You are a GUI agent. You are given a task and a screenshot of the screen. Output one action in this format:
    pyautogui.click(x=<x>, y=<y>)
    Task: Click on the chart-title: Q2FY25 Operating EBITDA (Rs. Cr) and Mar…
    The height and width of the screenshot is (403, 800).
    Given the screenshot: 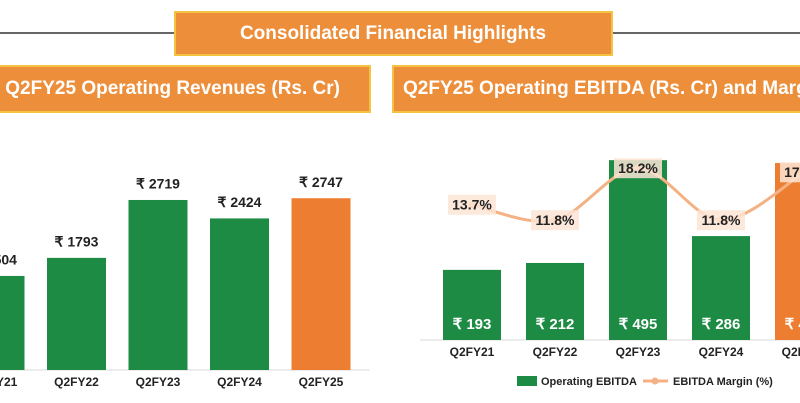 What is the action you would take?
    pyautogui.click(x=601, y=88)
    